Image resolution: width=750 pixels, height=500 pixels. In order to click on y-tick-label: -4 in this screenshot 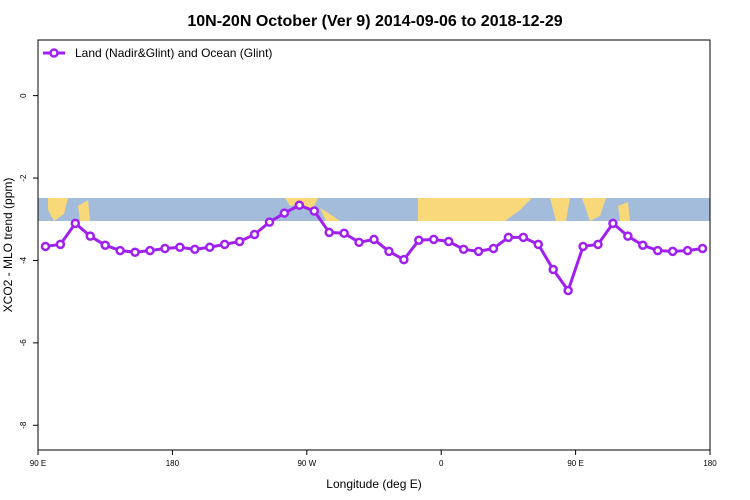, I will do `click(23, 260)`.